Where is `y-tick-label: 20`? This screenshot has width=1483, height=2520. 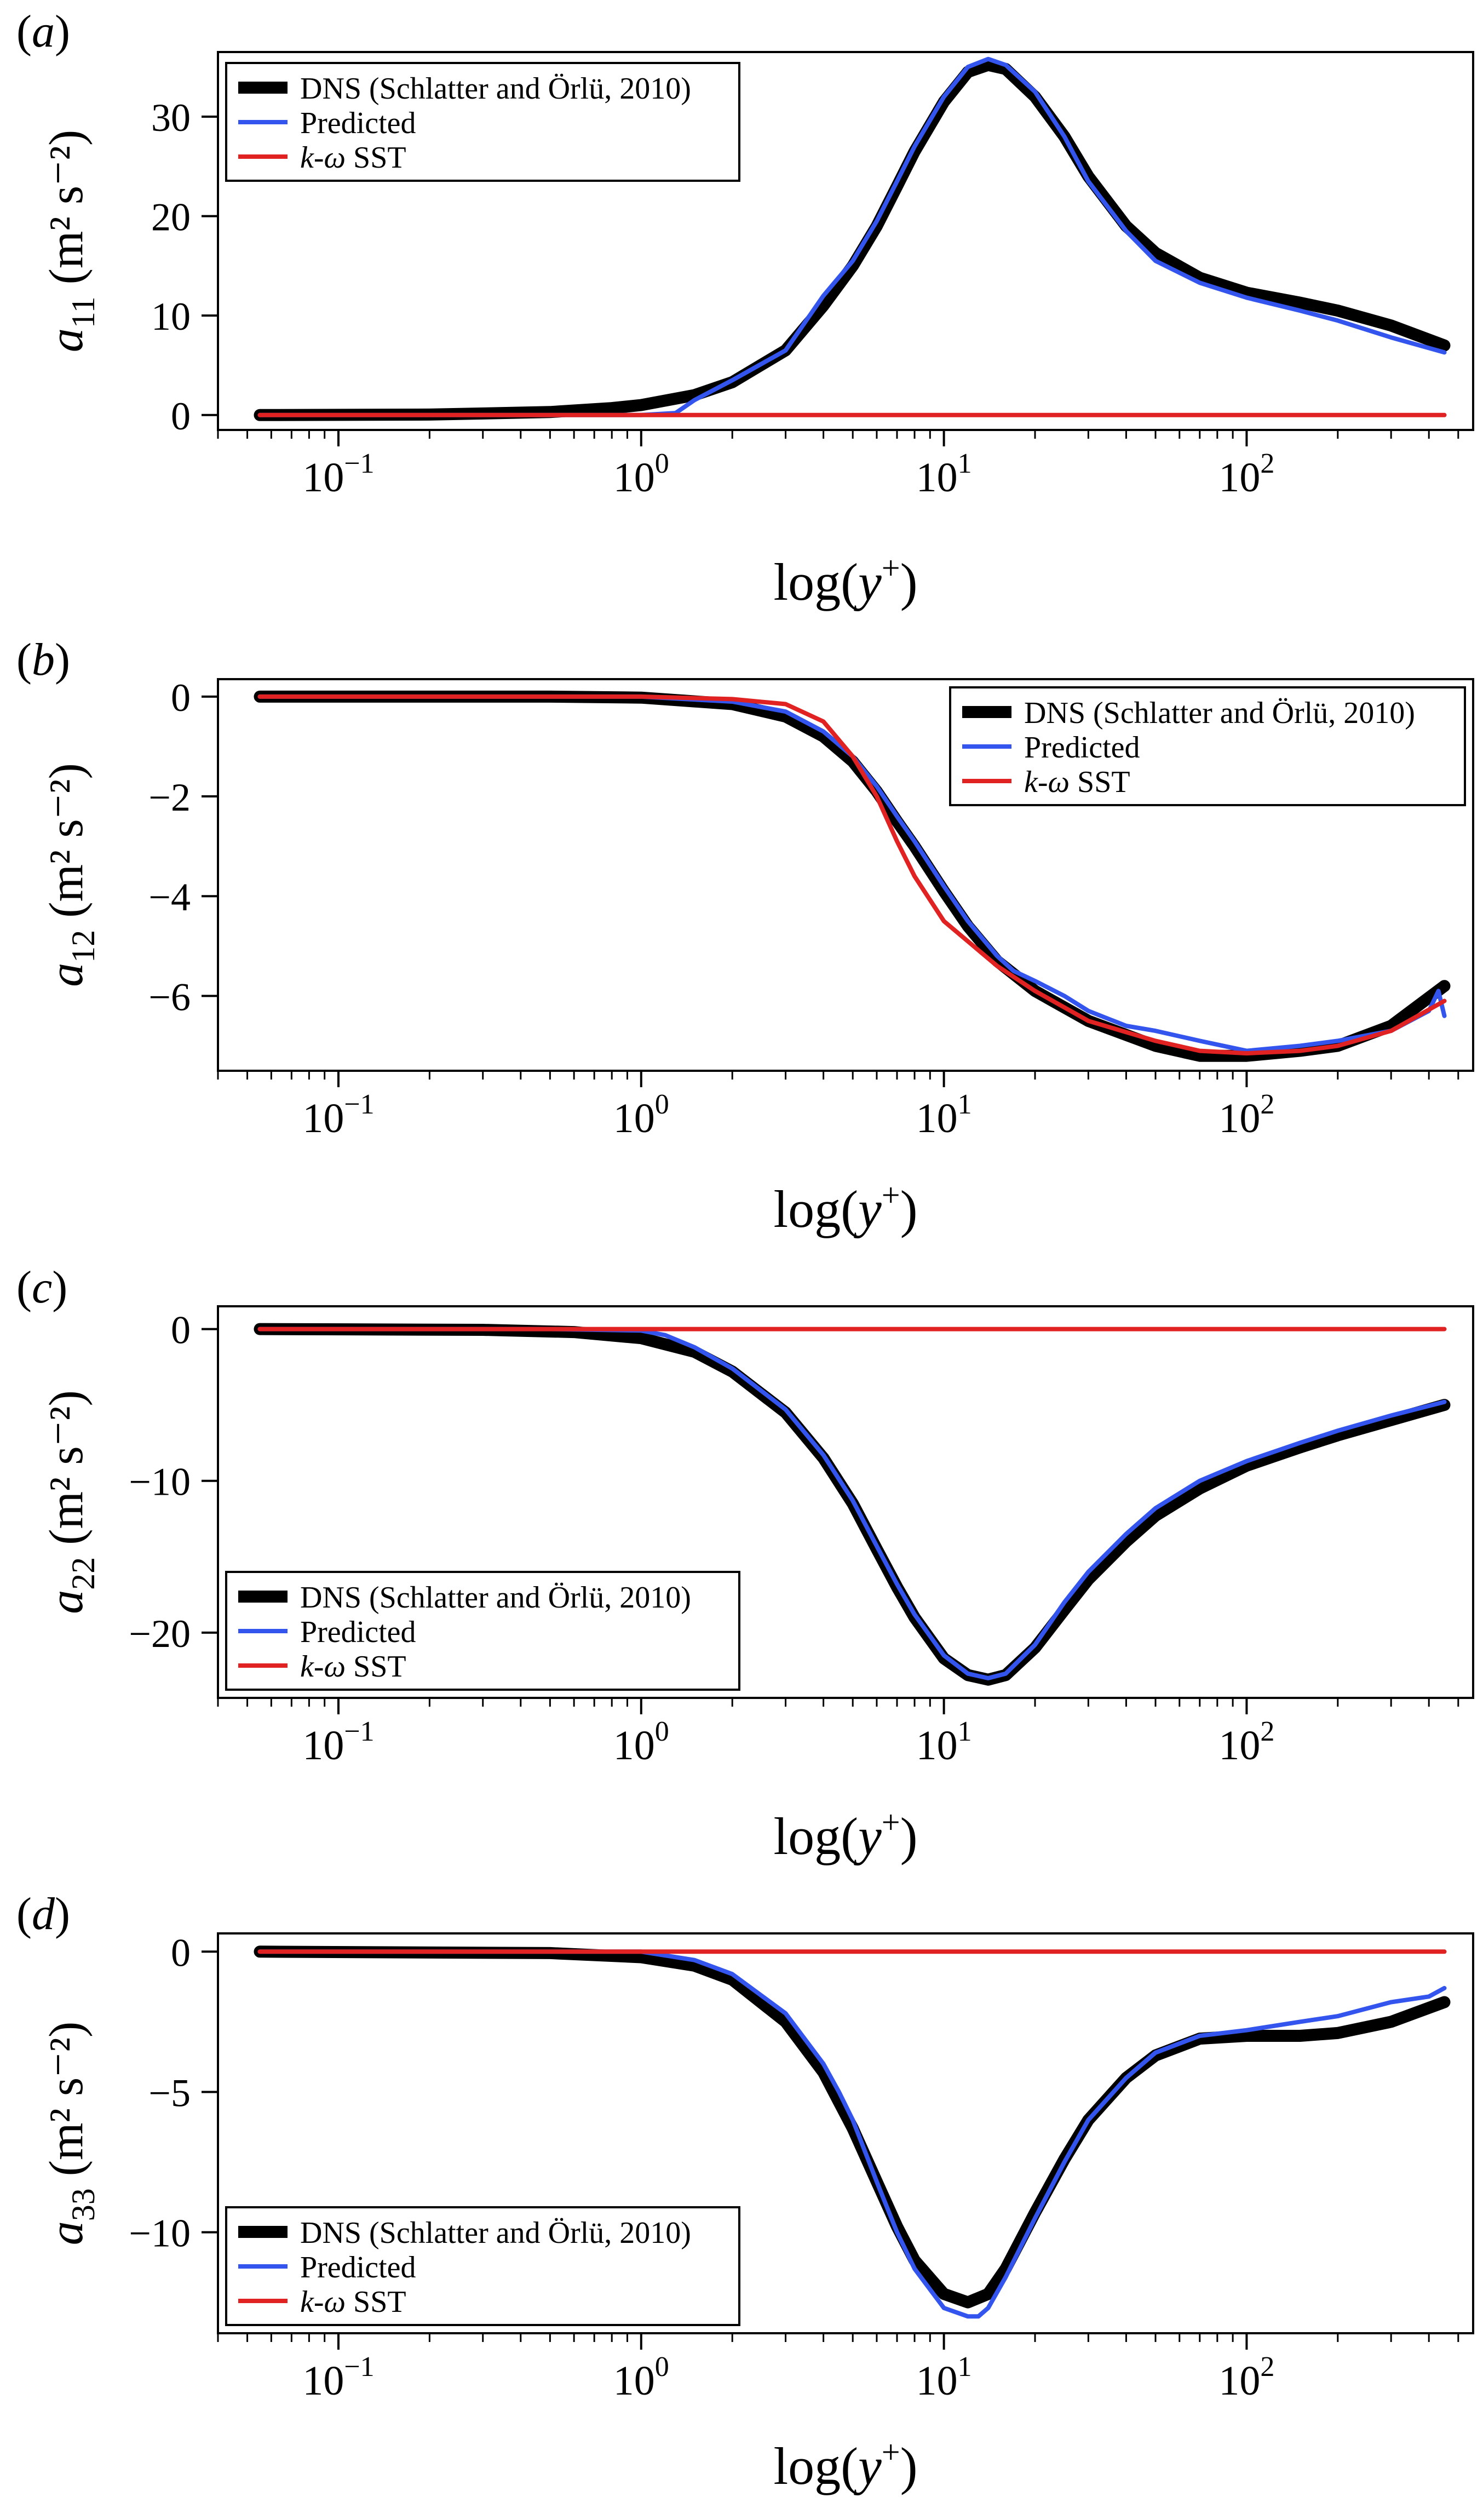
y-tick-label: 20 is located at coordinates (171, 217).